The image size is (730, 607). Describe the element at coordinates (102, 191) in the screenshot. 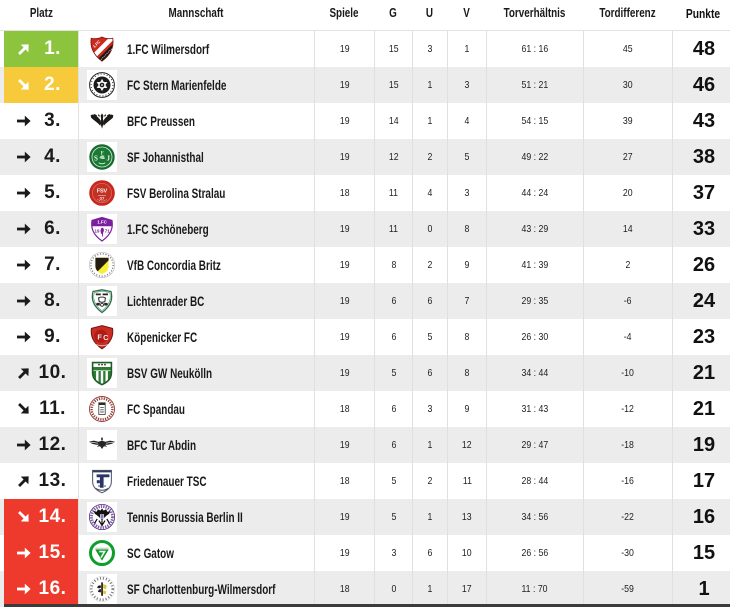

I see `svg-text: FSV` at that location.